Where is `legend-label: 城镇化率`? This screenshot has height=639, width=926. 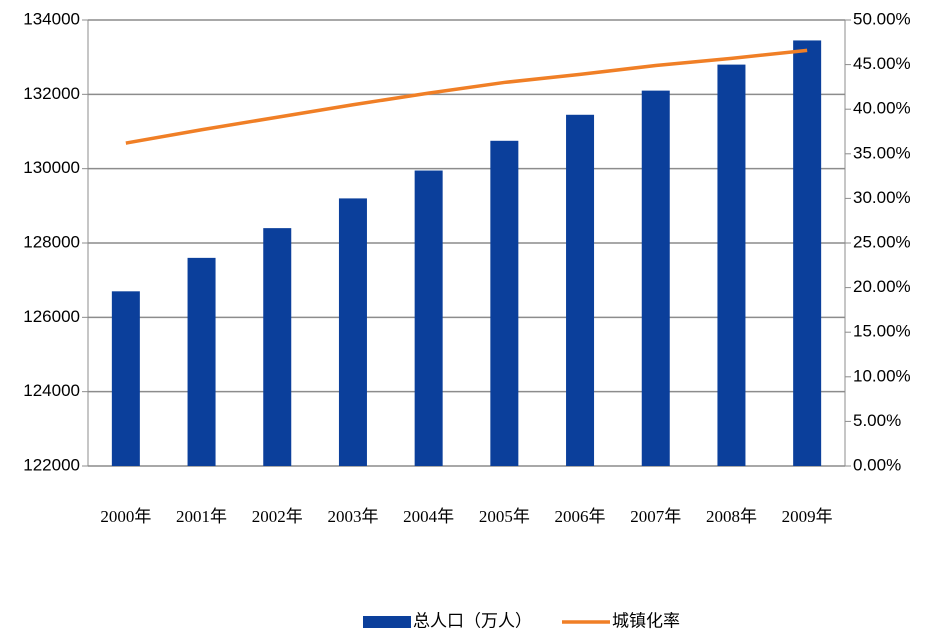
legend-label: 城镇化率 is located at coordinates (646, 620).